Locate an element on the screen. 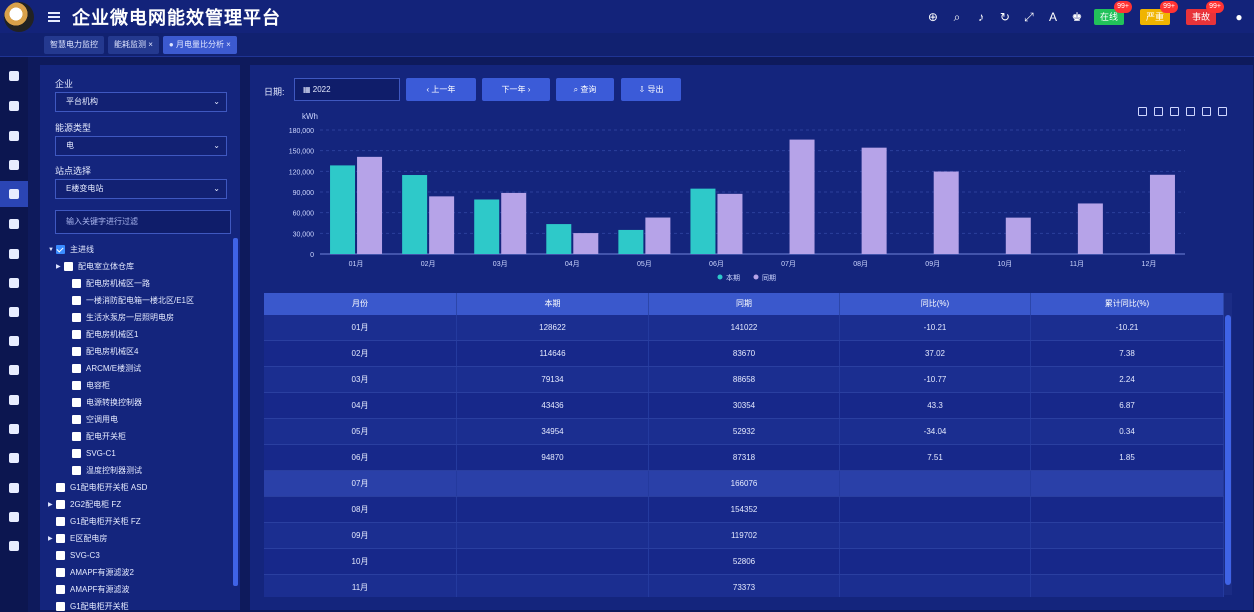 The width and height of the screenshot is (1254, 612). point-select: E楼变电站 ⌄ is located at coordinates (141, 189).